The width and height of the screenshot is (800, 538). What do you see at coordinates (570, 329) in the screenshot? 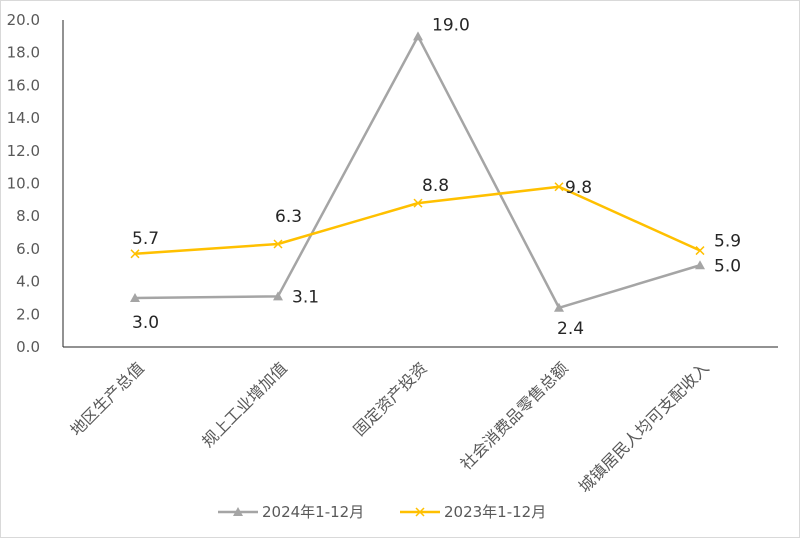
I see `data-label: 2.4` at bounding box center [570, 329].